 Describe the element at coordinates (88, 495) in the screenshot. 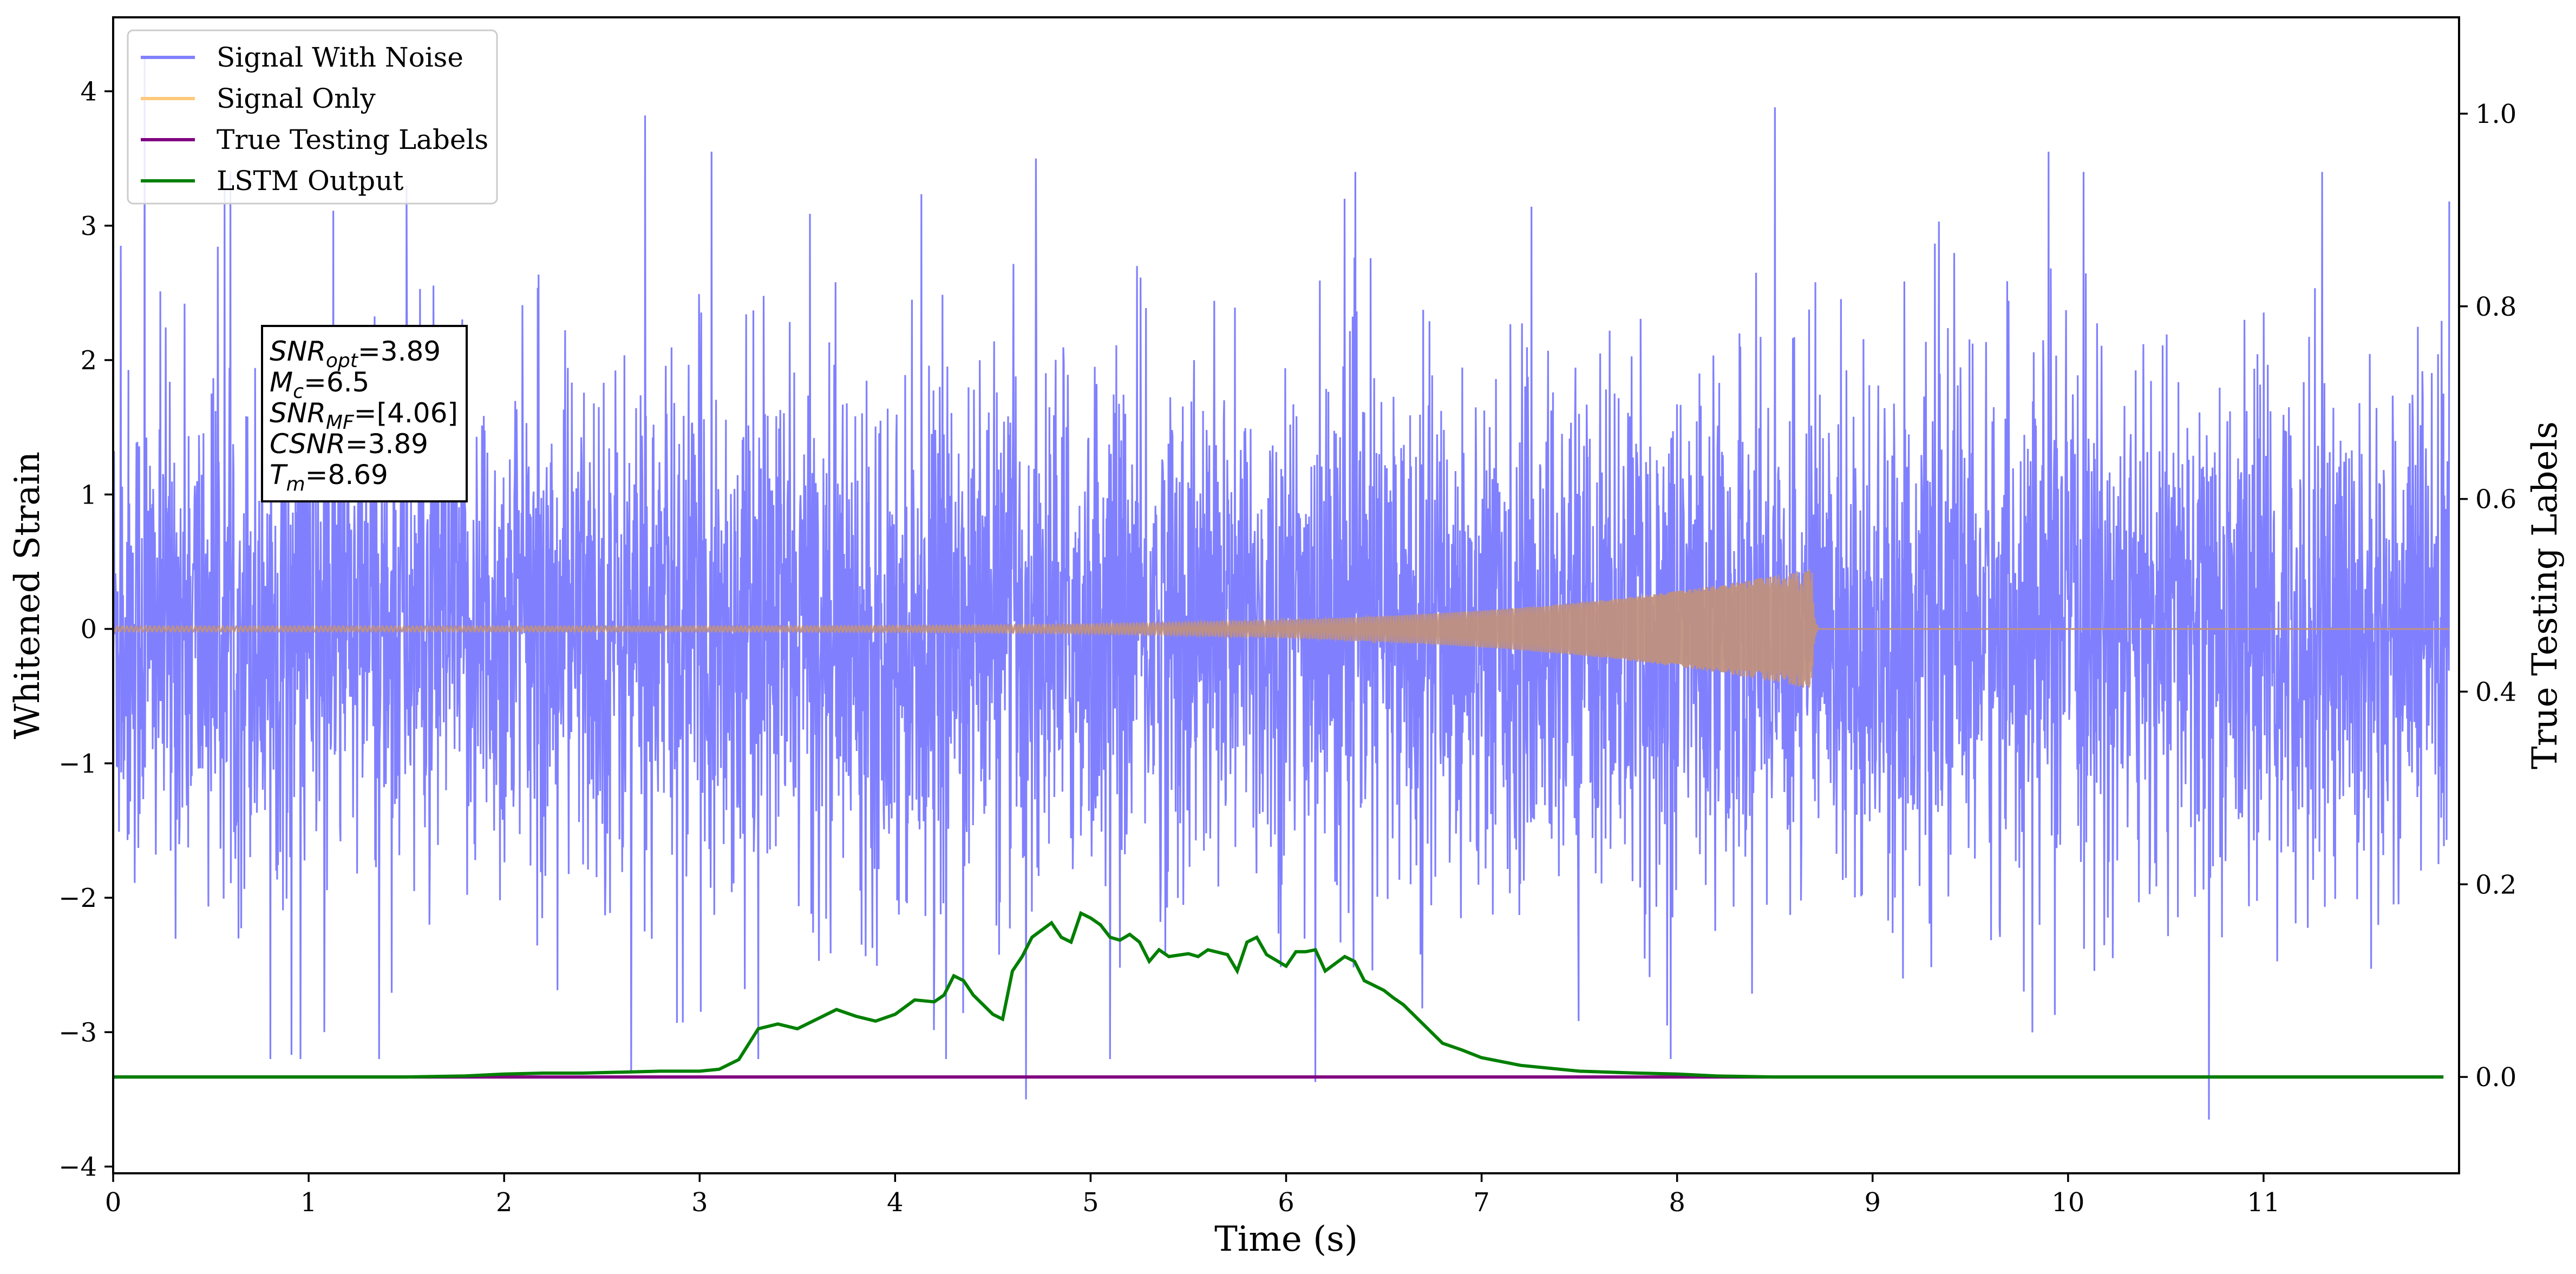

I see `y-tick-label: 1` at that location.